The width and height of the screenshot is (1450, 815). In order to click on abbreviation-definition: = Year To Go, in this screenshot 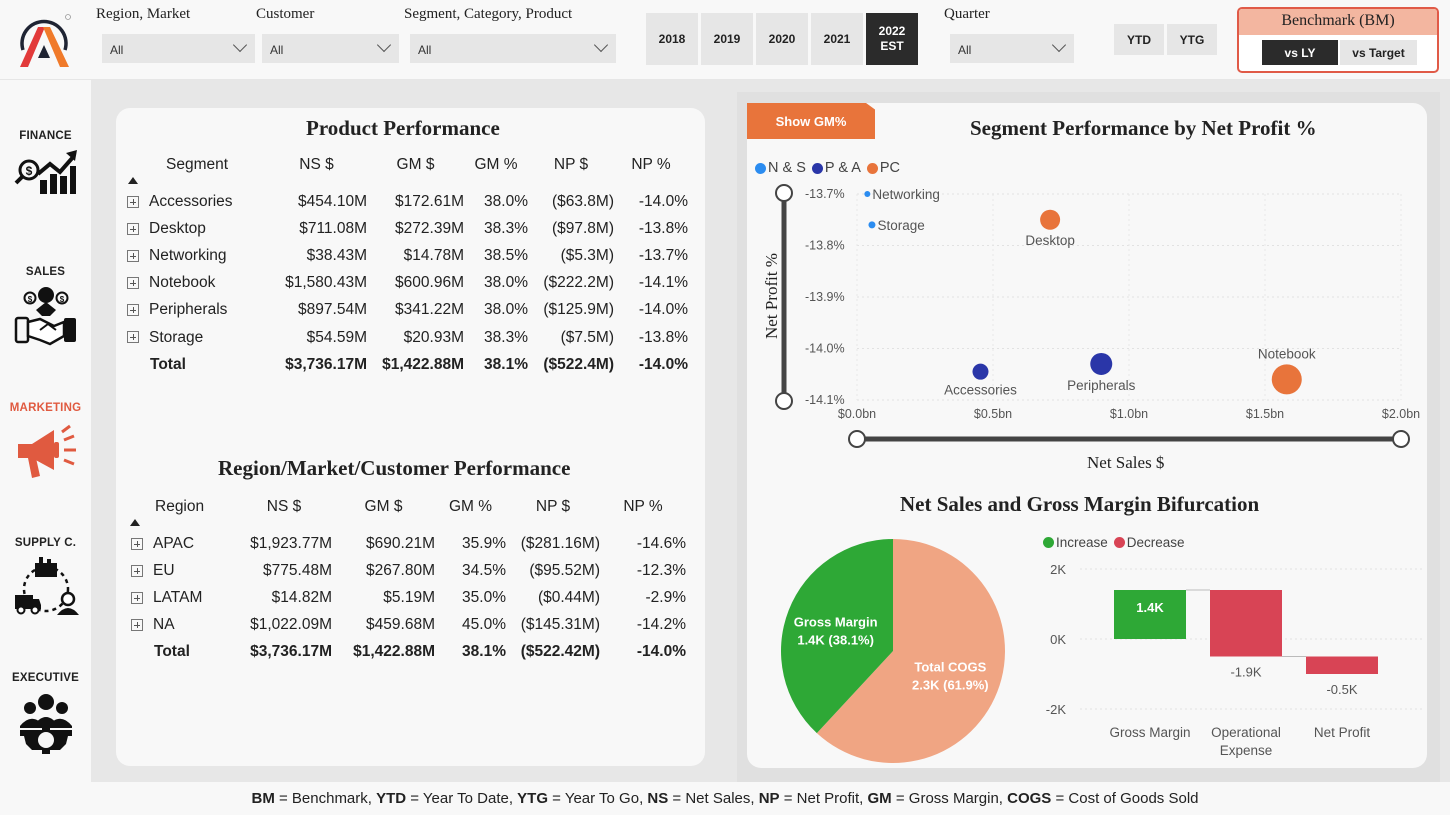, I will do `click(598, 798)`.